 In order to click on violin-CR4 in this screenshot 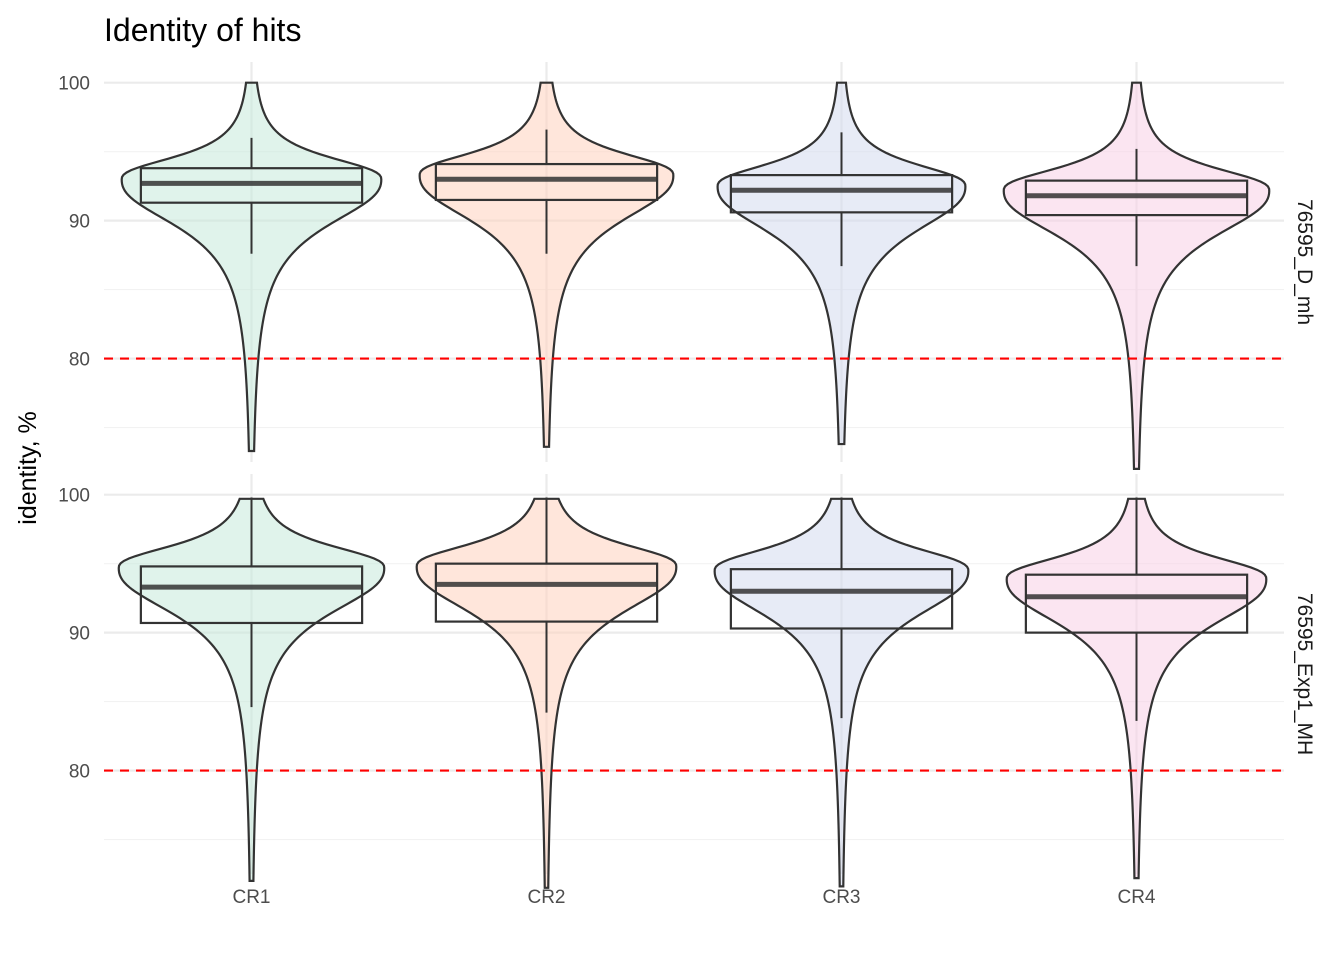, I will do `click(1136, 275)`.